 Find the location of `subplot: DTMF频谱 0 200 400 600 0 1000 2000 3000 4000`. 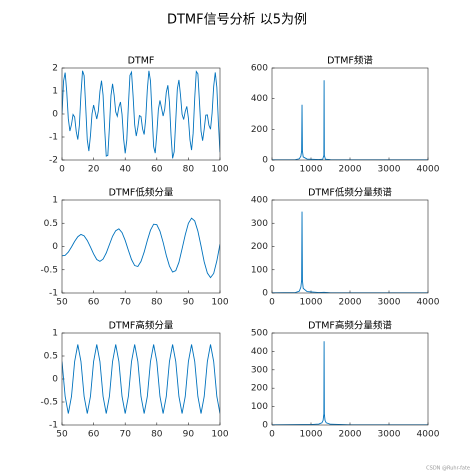

subplot: DTMF频谱 0 200 400 600 0 1000 2000 3000 4000 is located at coordinates (345, 115).